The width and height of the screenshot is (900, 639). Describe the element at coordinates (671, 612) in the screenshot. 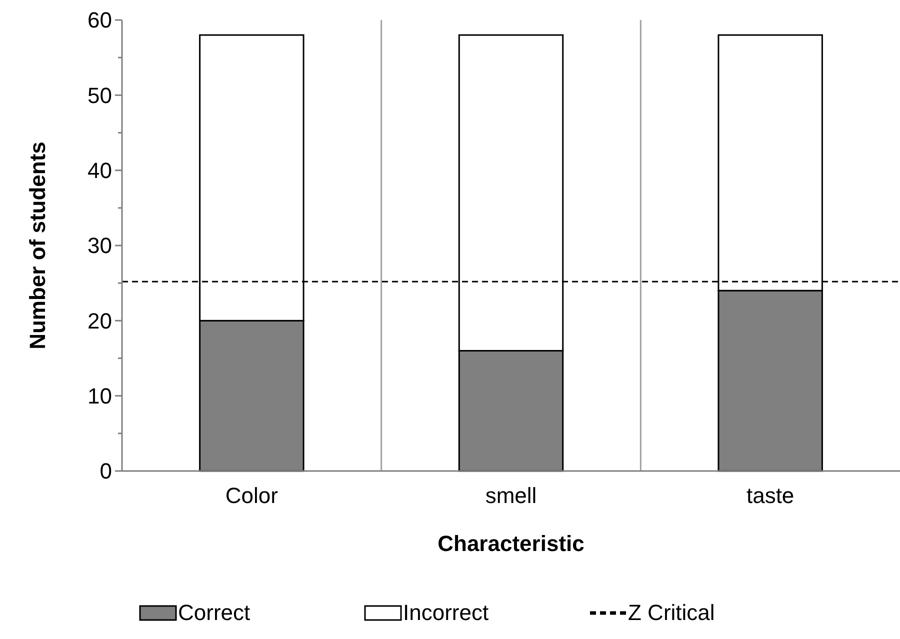

I see `legend-label: Z Critical` at that location.